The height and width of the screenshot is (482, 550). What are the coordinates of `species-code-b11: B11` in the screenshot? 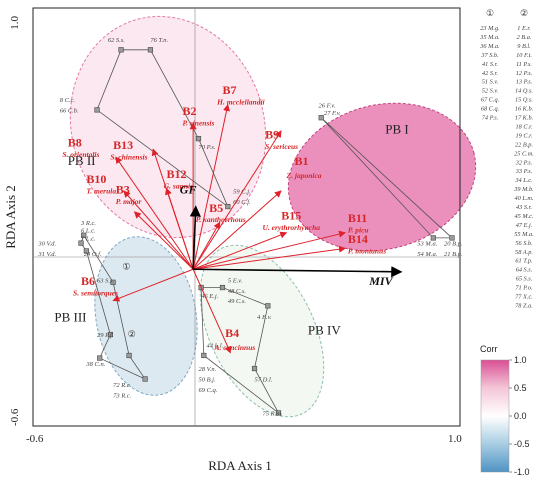 It's located at (357, 218).